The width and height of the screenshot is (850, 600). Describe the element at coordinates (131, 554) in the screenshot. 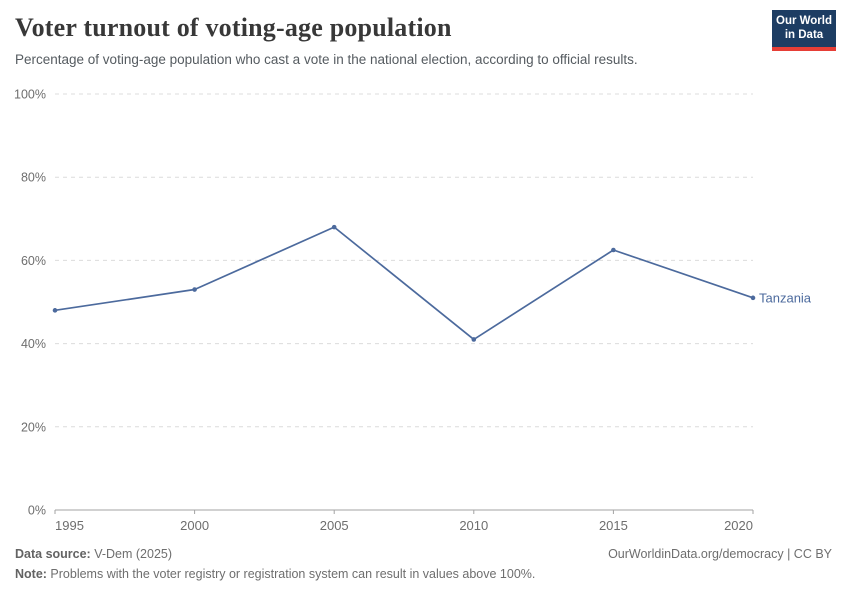

I see `data-source-value: V-Dem (2025)` at that location.